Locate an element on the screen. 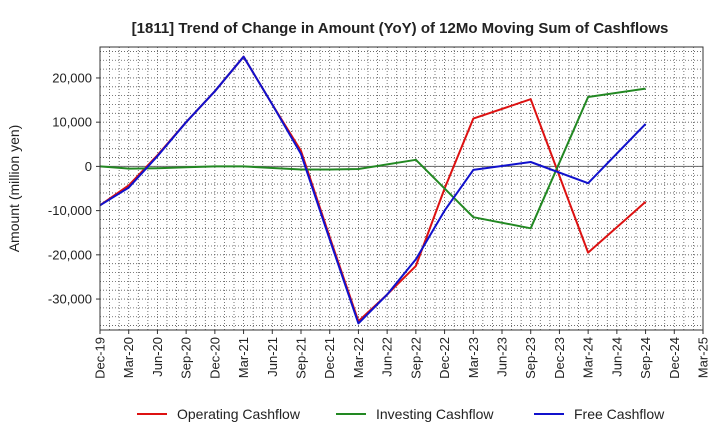 The height and width of the screenshot is (440, 720). x-tick-label: Jun-24 is located at coordinates (616, 357).